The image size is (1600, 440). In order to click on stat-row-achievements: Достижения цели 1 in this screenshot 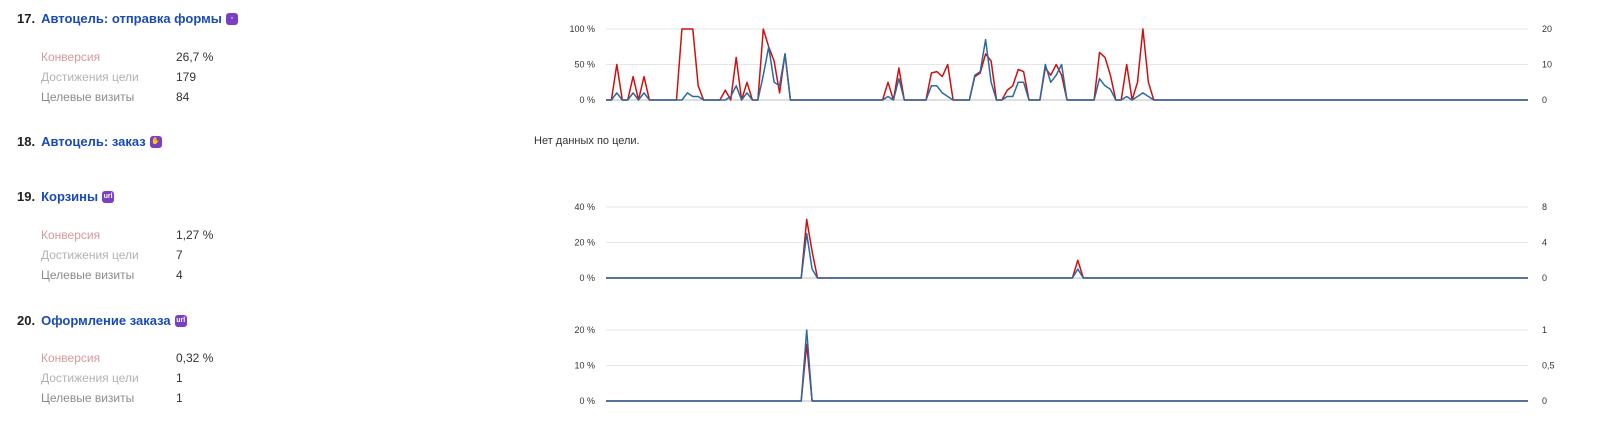, I will do `click(127, 378)`.